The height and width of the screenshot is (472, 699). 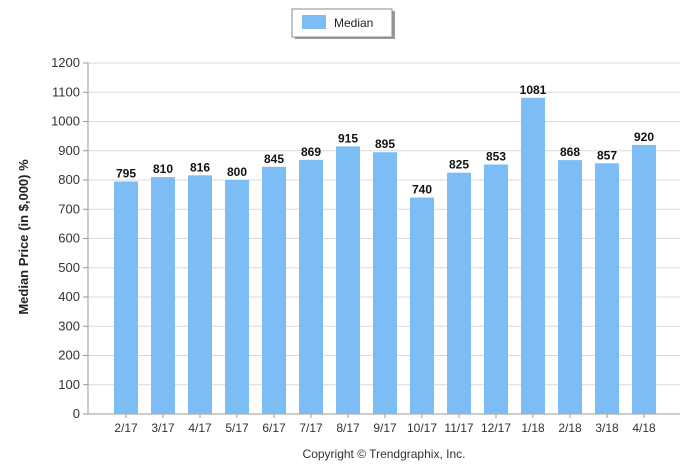 What do you see at coordinates (237, 428) in the screenshot?
I see `x-tick-label: 5/17` at bounding box center [237, 428].